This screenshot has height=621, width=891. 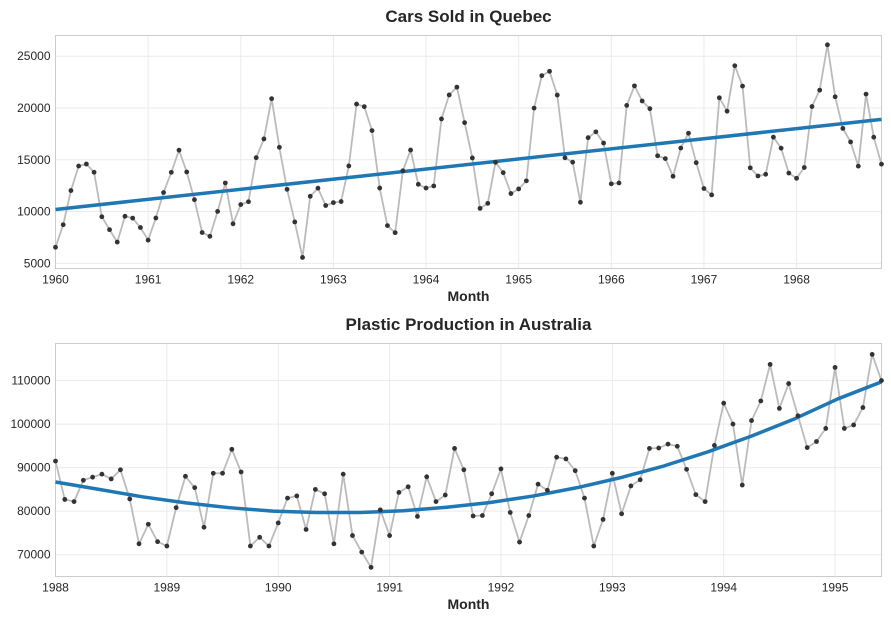 I want to click on y-tick-label: 15000, so click(x=34, y=160).